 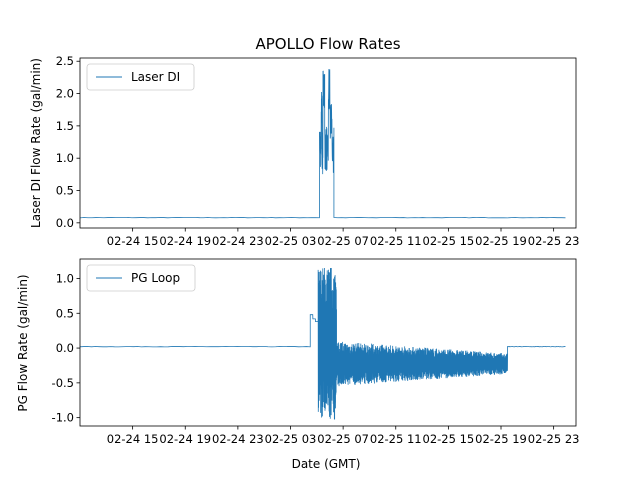 What do you see at coordinates (326, 464) in the screenshot?
I see `x-axis-label: Date (GMT)` at bounding box center [326, 464].